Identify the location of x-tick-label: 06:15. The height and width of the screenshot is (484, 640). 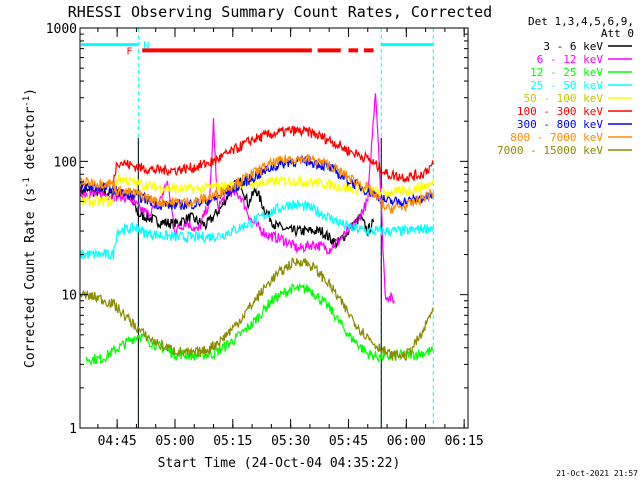
(464, 441).